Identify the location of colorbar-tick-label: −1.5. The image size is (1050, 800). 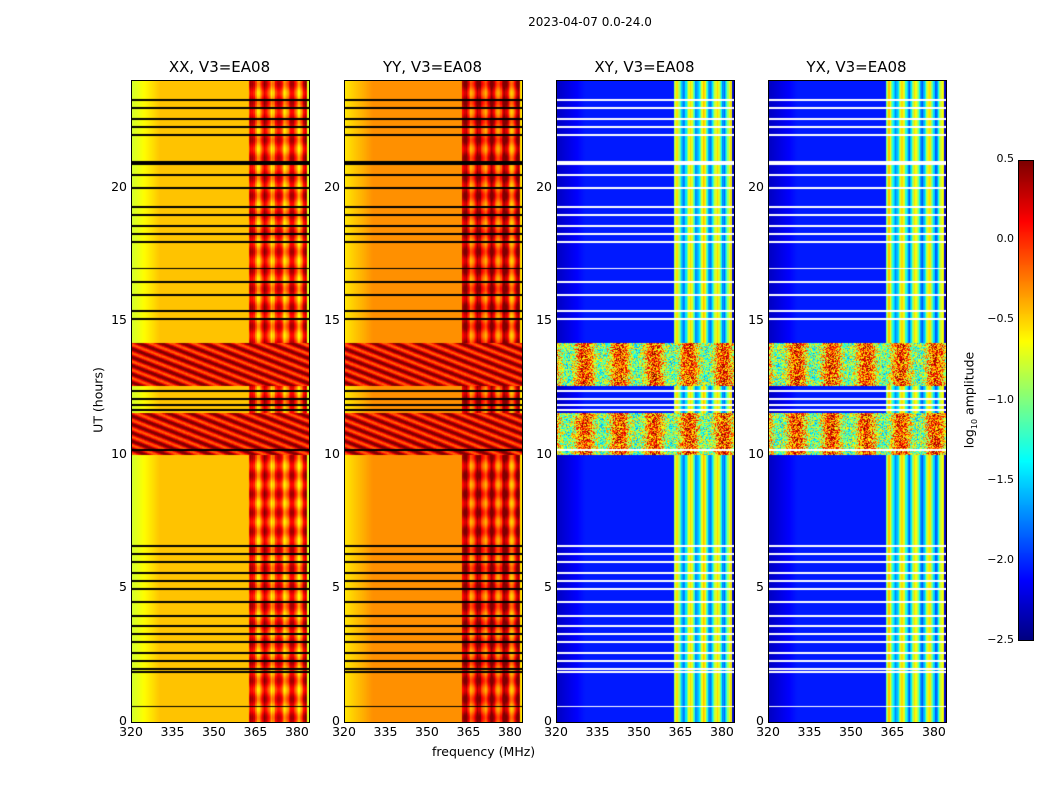
(1000, 479).